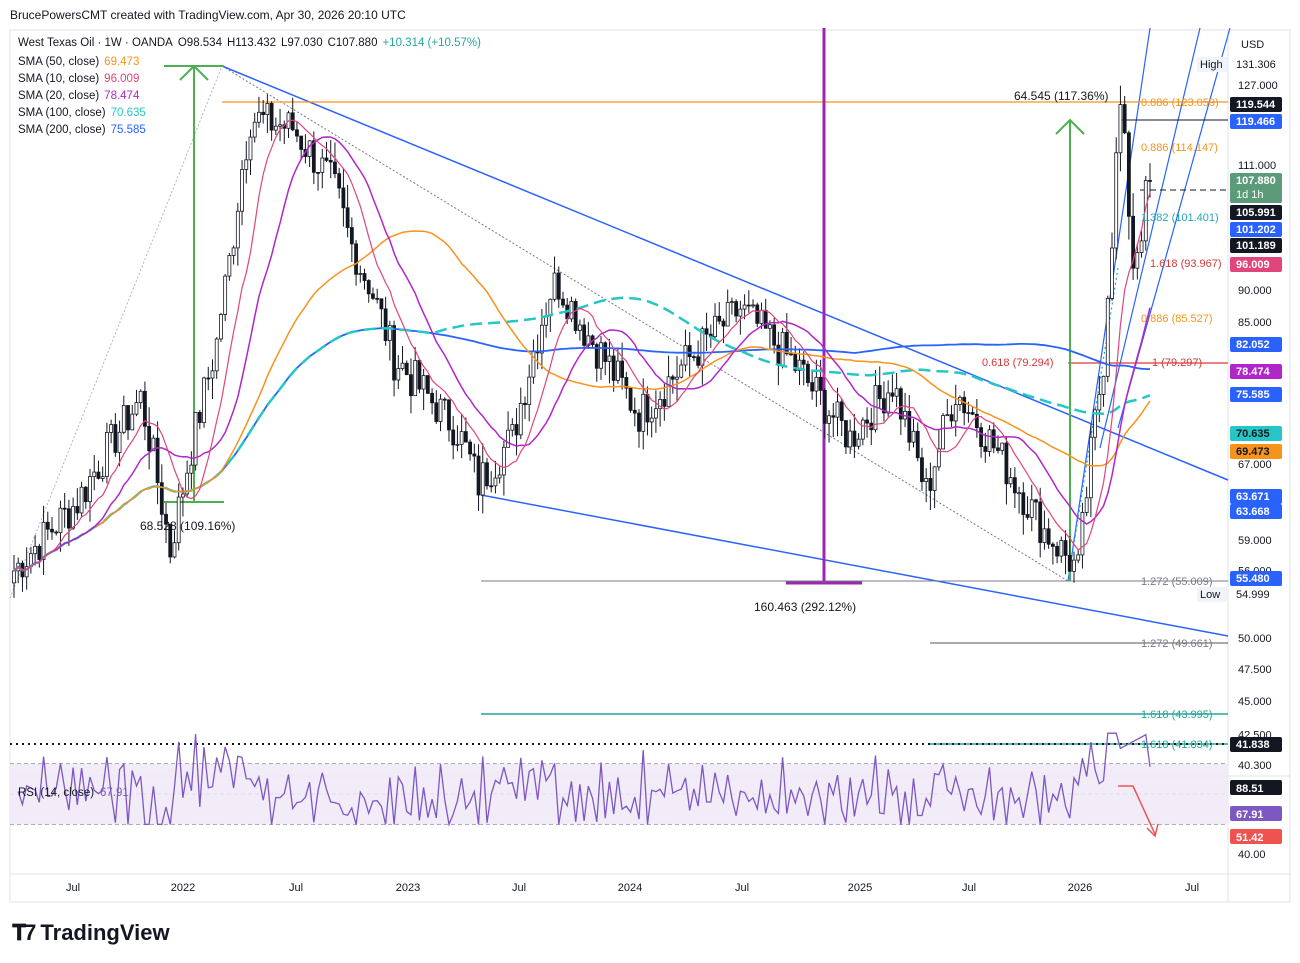 Image resolution: width=1300 pixels, height=963 pixels. I want to click on price-tick-label: 45.000, so click(1255, 702).